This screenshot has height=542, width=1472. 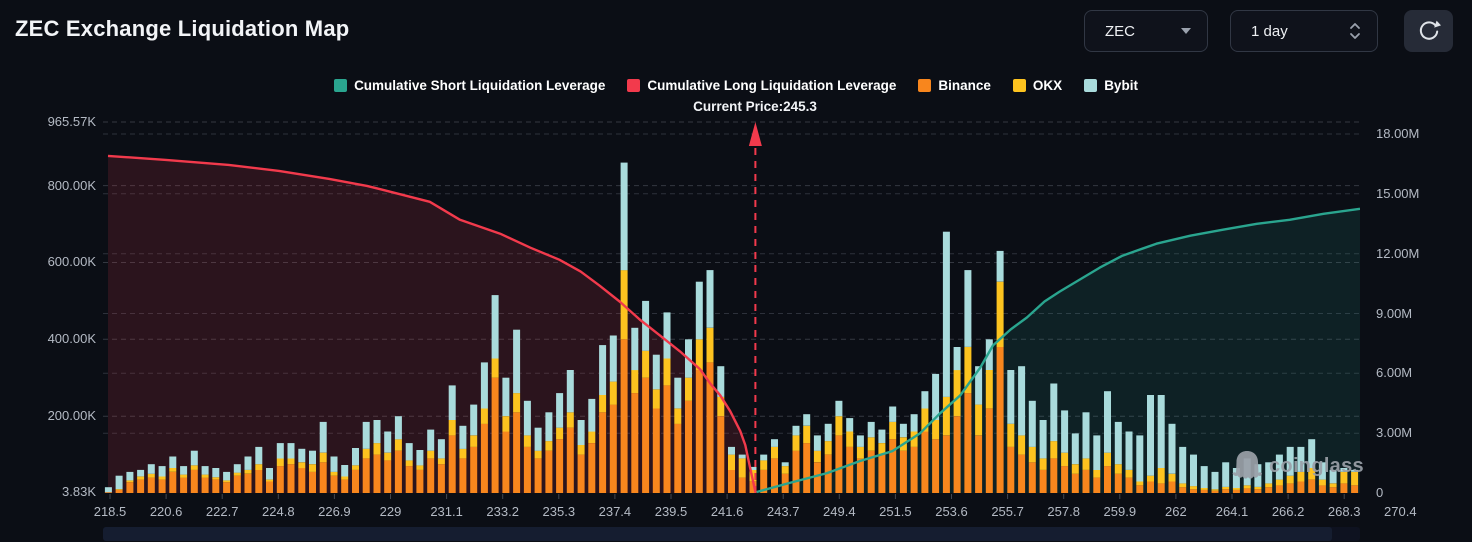 I want to click on interval-select: 1 day, so click(x=1304, y=31).